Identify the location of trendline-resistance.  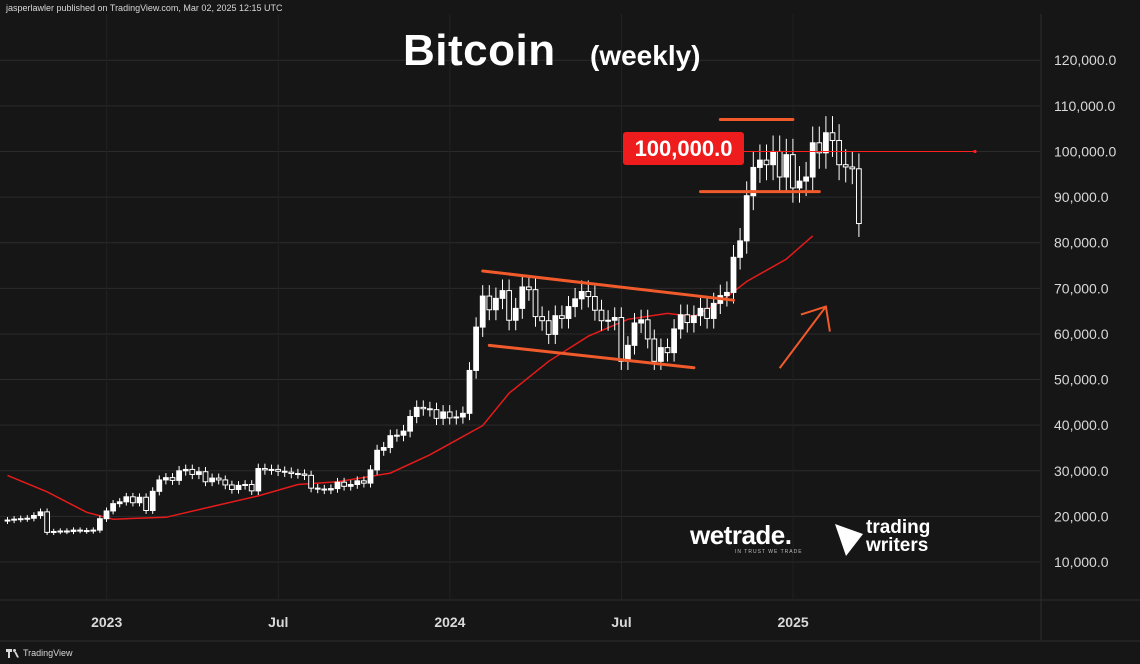
(608, 285).